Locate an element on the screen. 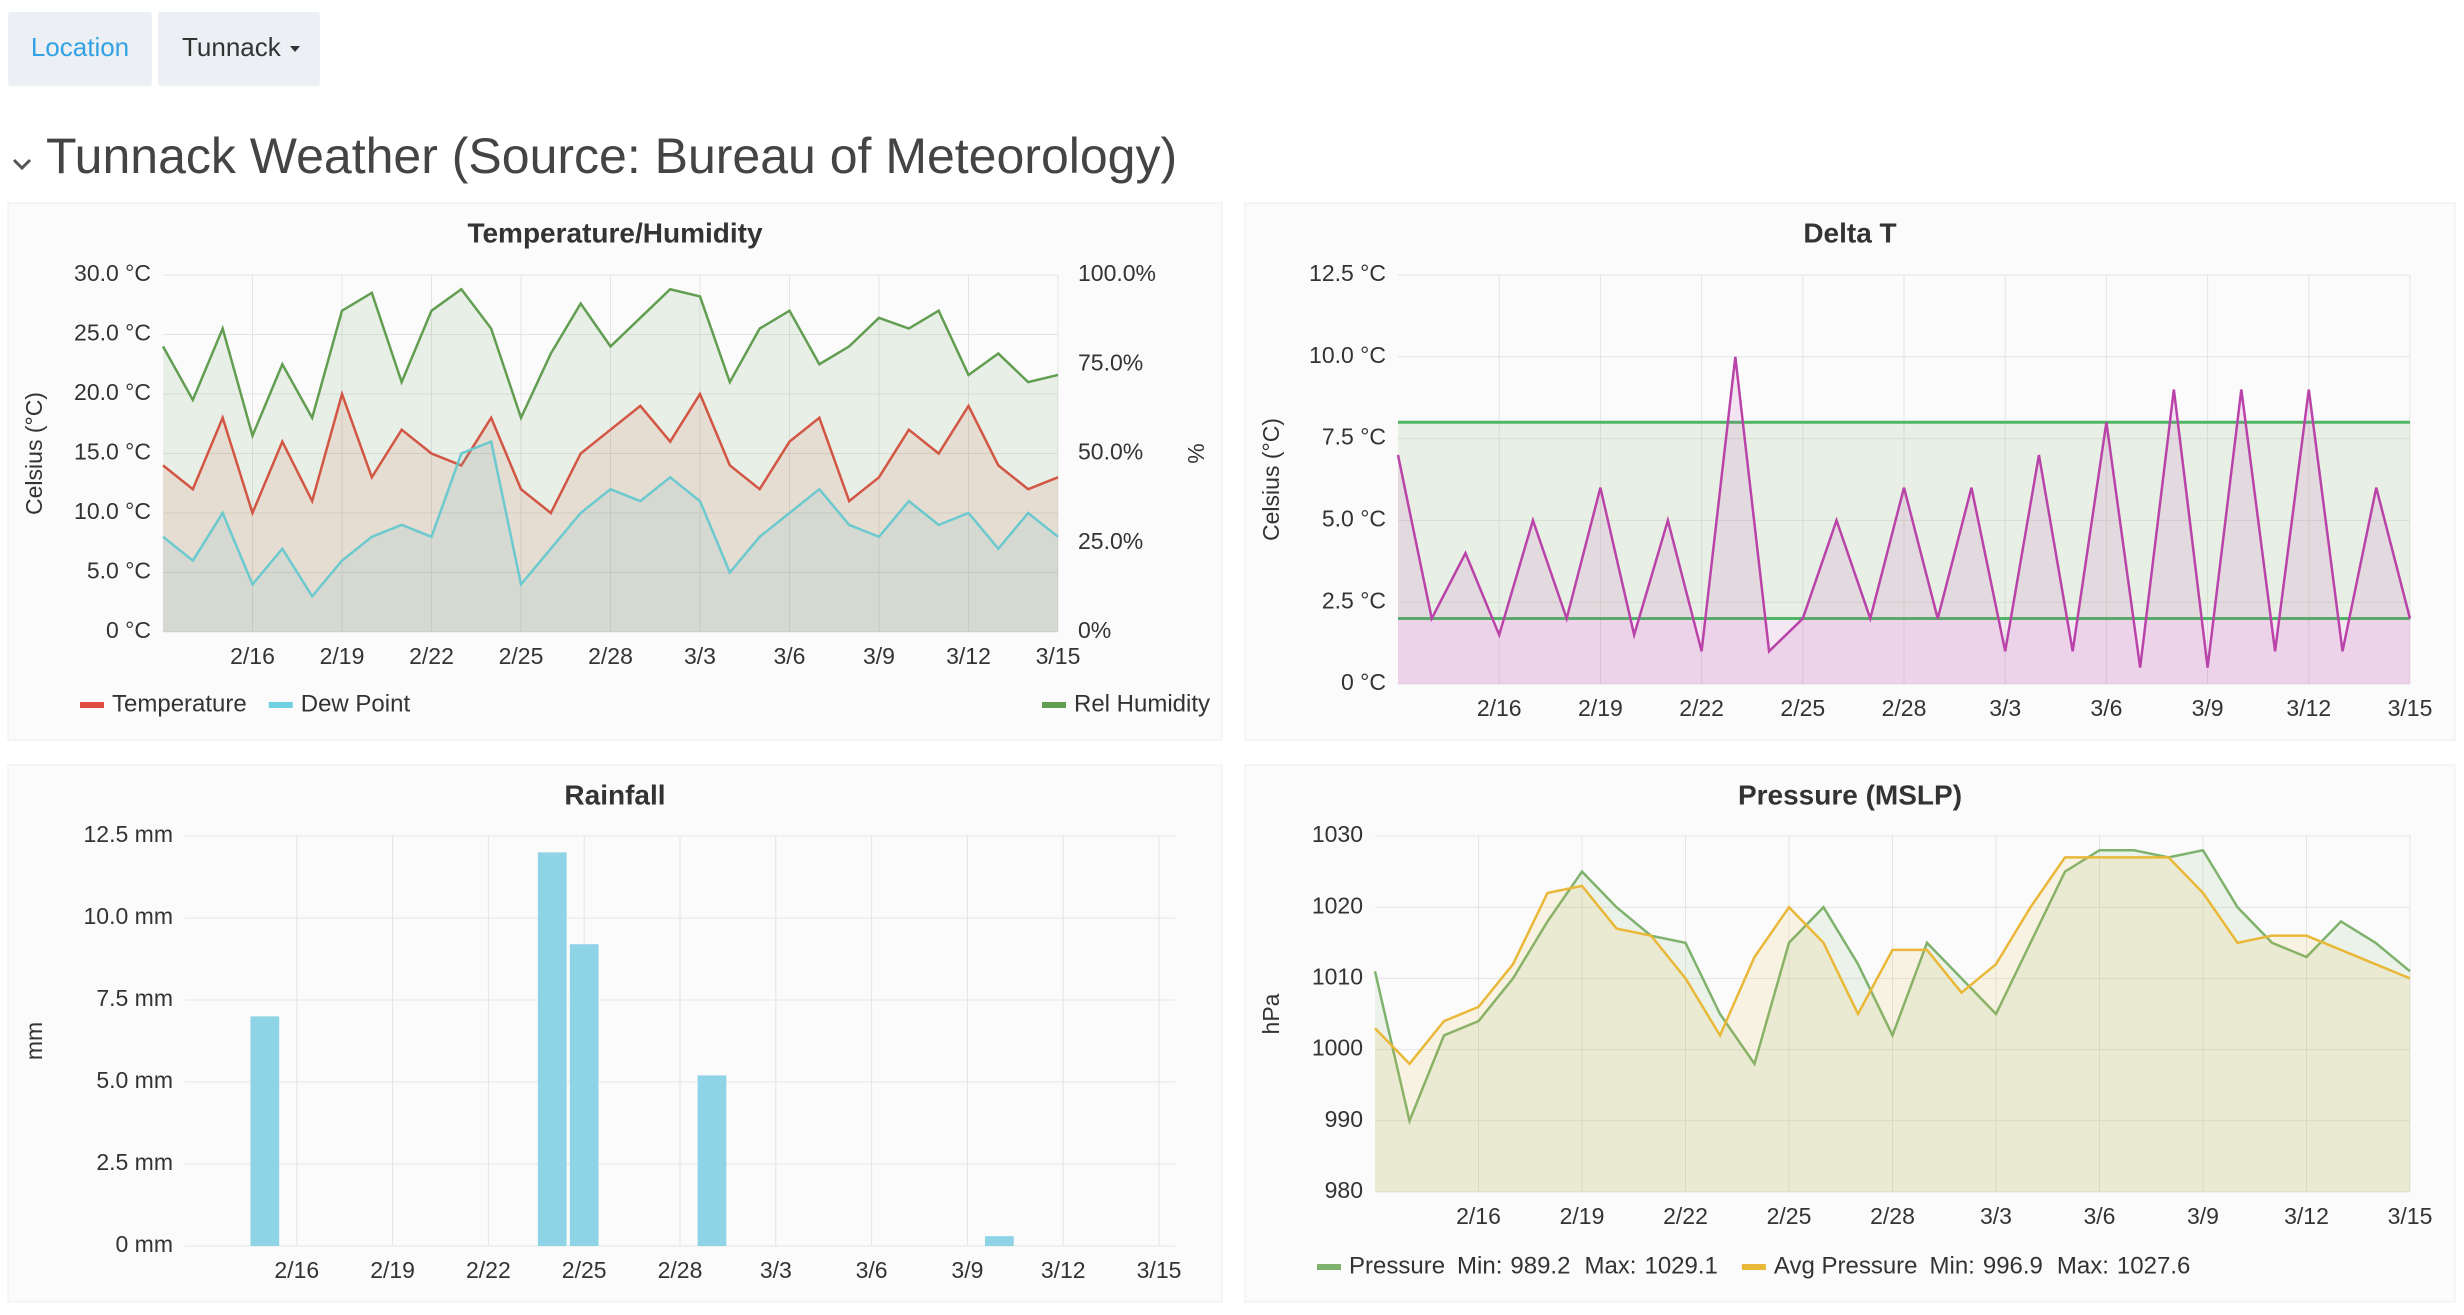 Image resolution: width=2464 pixels, height=1315 pixels. y-axis-label: hPa is located at coordinates (1271, 1013).